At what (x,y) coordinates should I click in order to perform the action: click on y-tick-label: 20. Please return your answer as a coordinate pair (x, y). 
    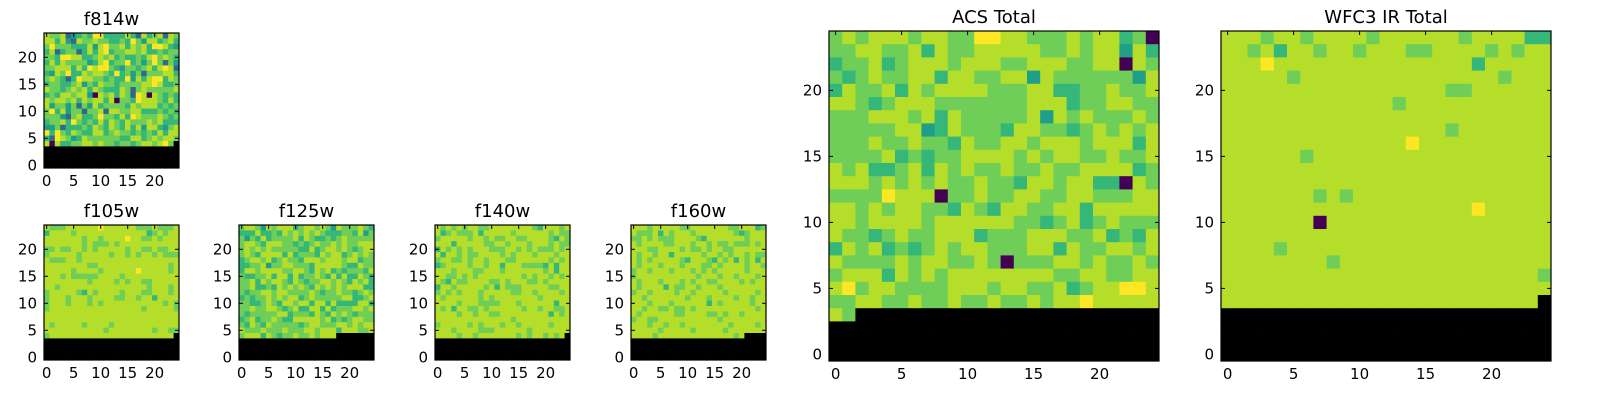
    Looking at the image, I should click on (812, 90).